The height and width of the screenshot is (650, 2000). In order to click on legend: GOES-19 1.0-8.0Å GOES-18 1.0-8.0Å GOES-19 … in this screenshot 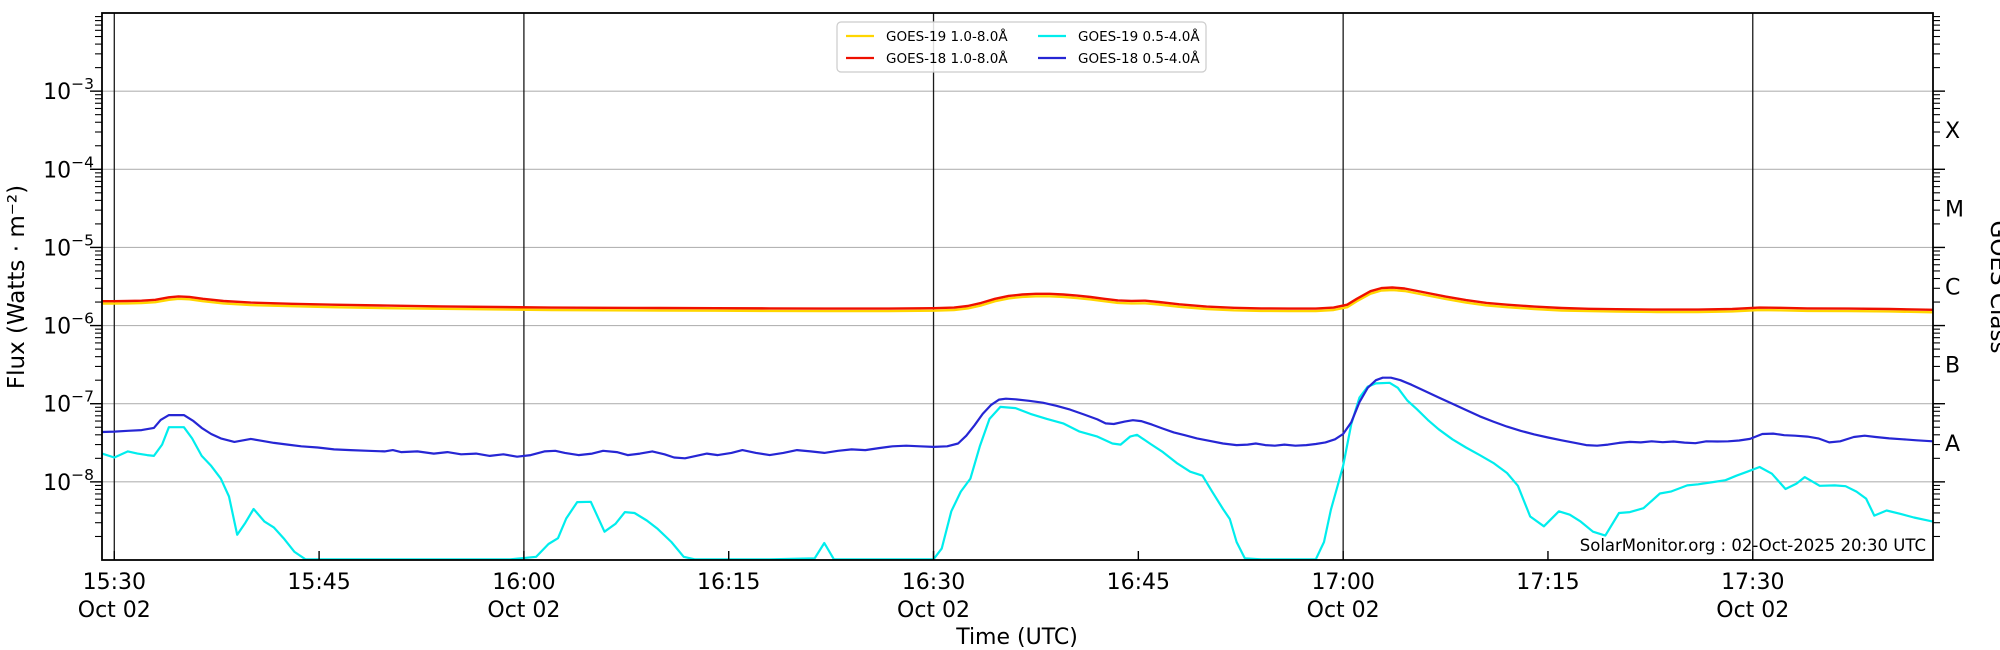, I will do `click(1021, 47)`.